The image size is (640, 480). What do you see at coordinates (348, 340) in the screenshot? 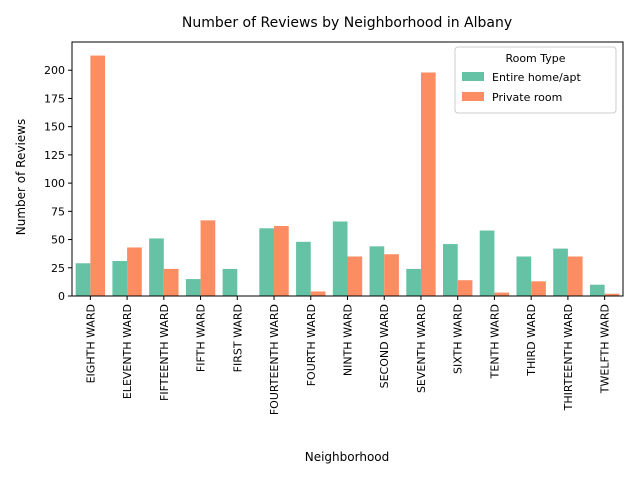
I see `x-tick-label: NINTH WARD` at bounding box center [348, 340].